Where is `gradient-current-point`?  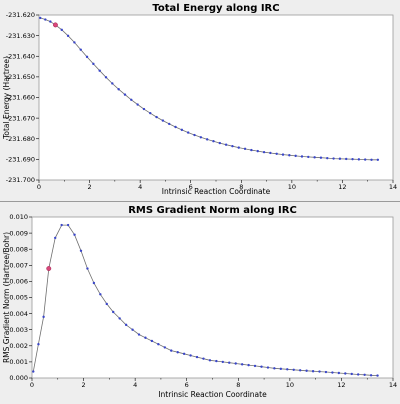 gradient-current-point is located at coordinates (49, 268).